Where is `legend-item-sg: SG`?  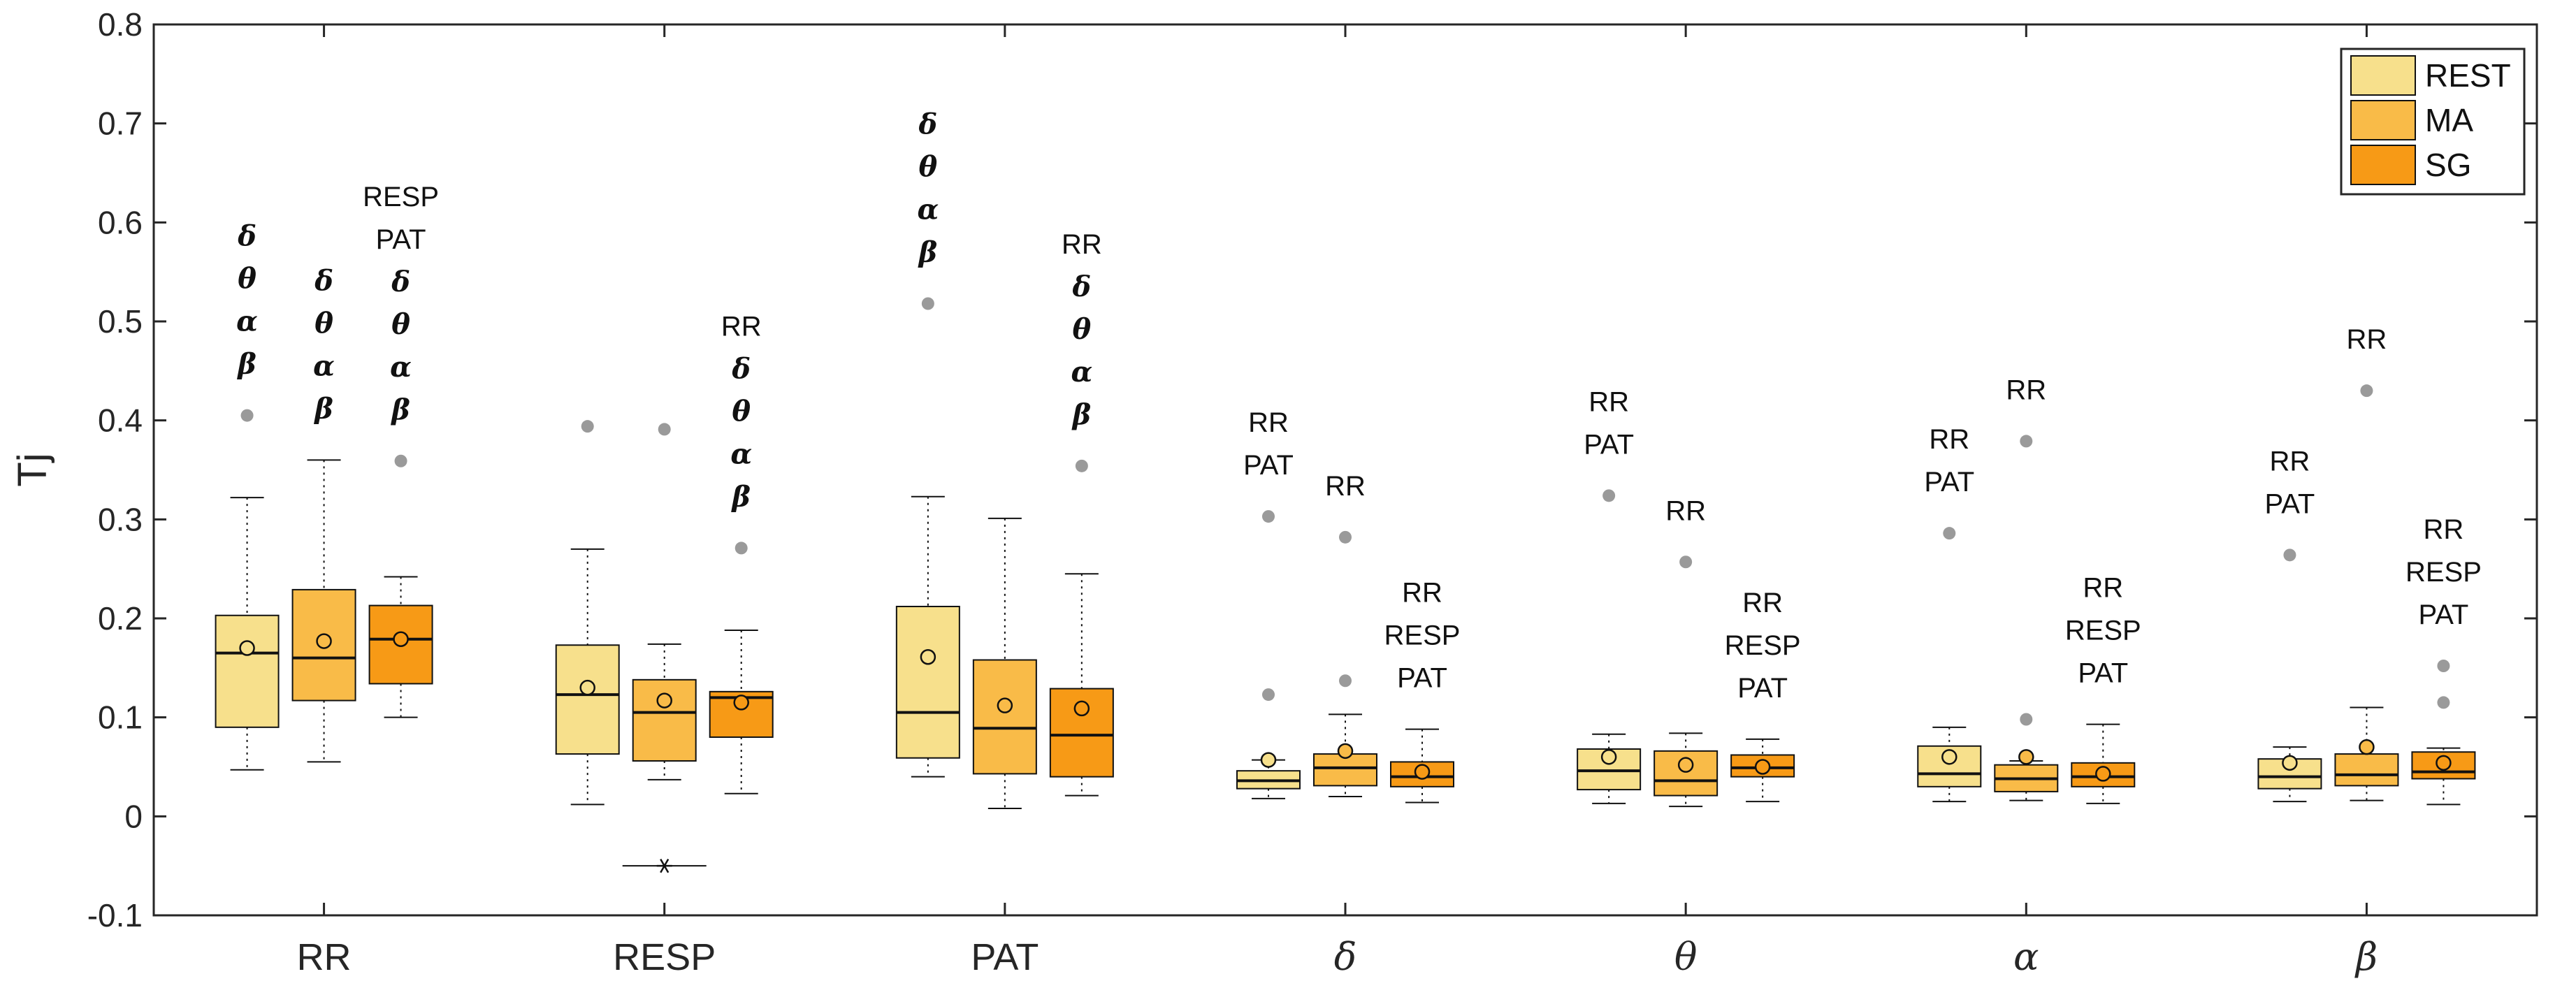 legend-item-sg: SG is located at coordinates (2411, 165).